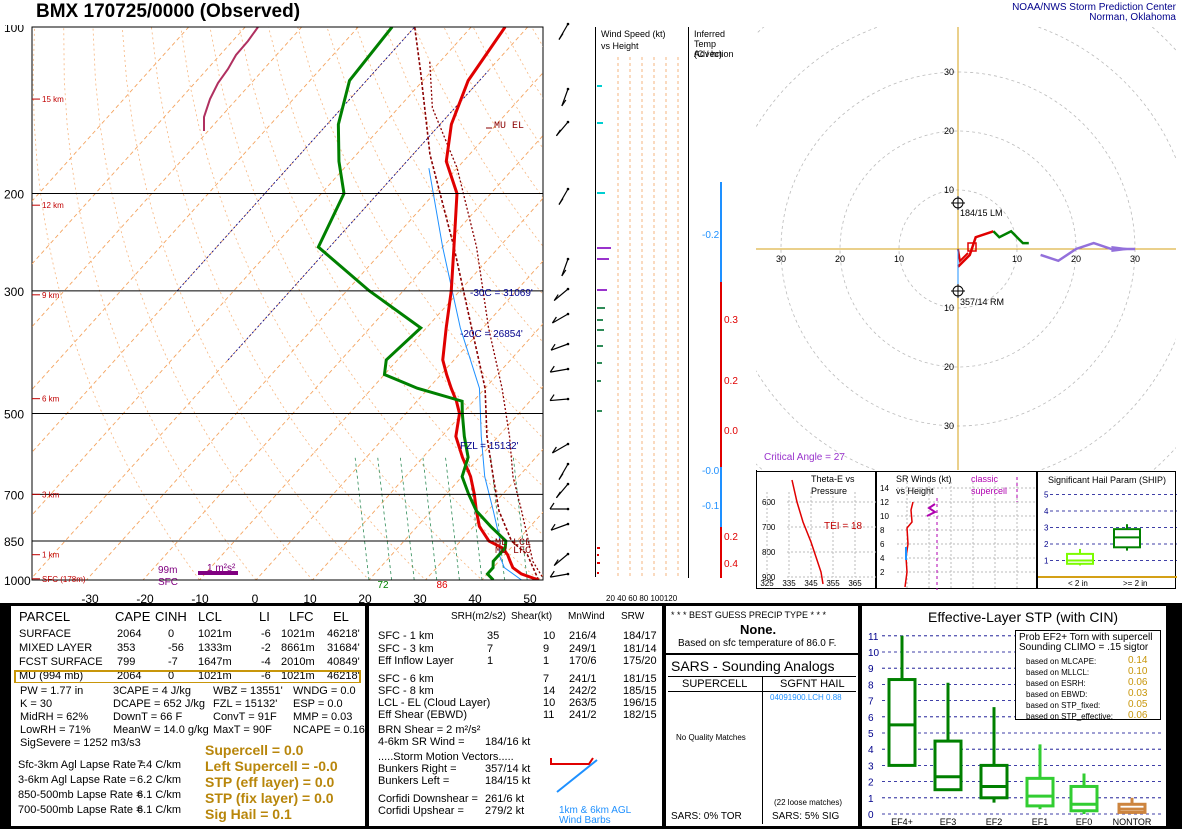  I want to click on kin-cell: 175/20, so click(640, 661).